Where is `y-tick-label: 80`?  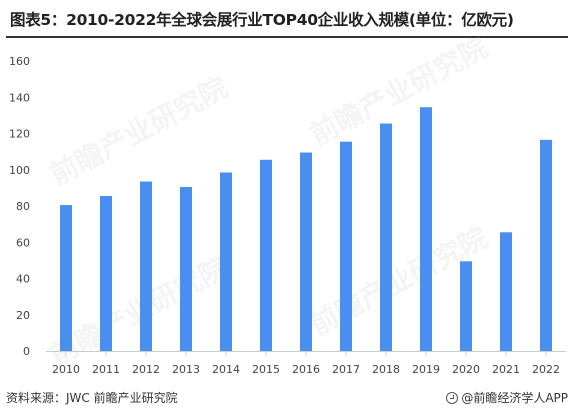 y-tick-label: 80 is located at coordinates (23, 206).